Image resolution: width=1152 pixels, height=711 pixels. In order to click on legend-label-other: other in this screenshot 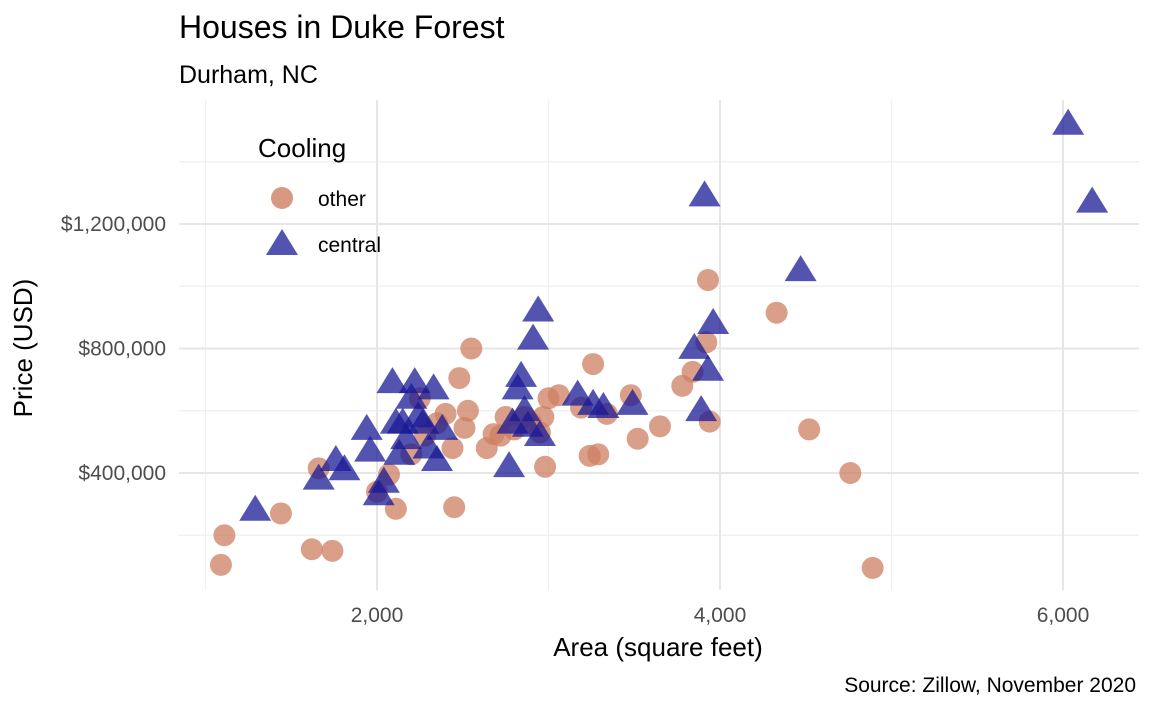, I will do `click(342, 199)`.